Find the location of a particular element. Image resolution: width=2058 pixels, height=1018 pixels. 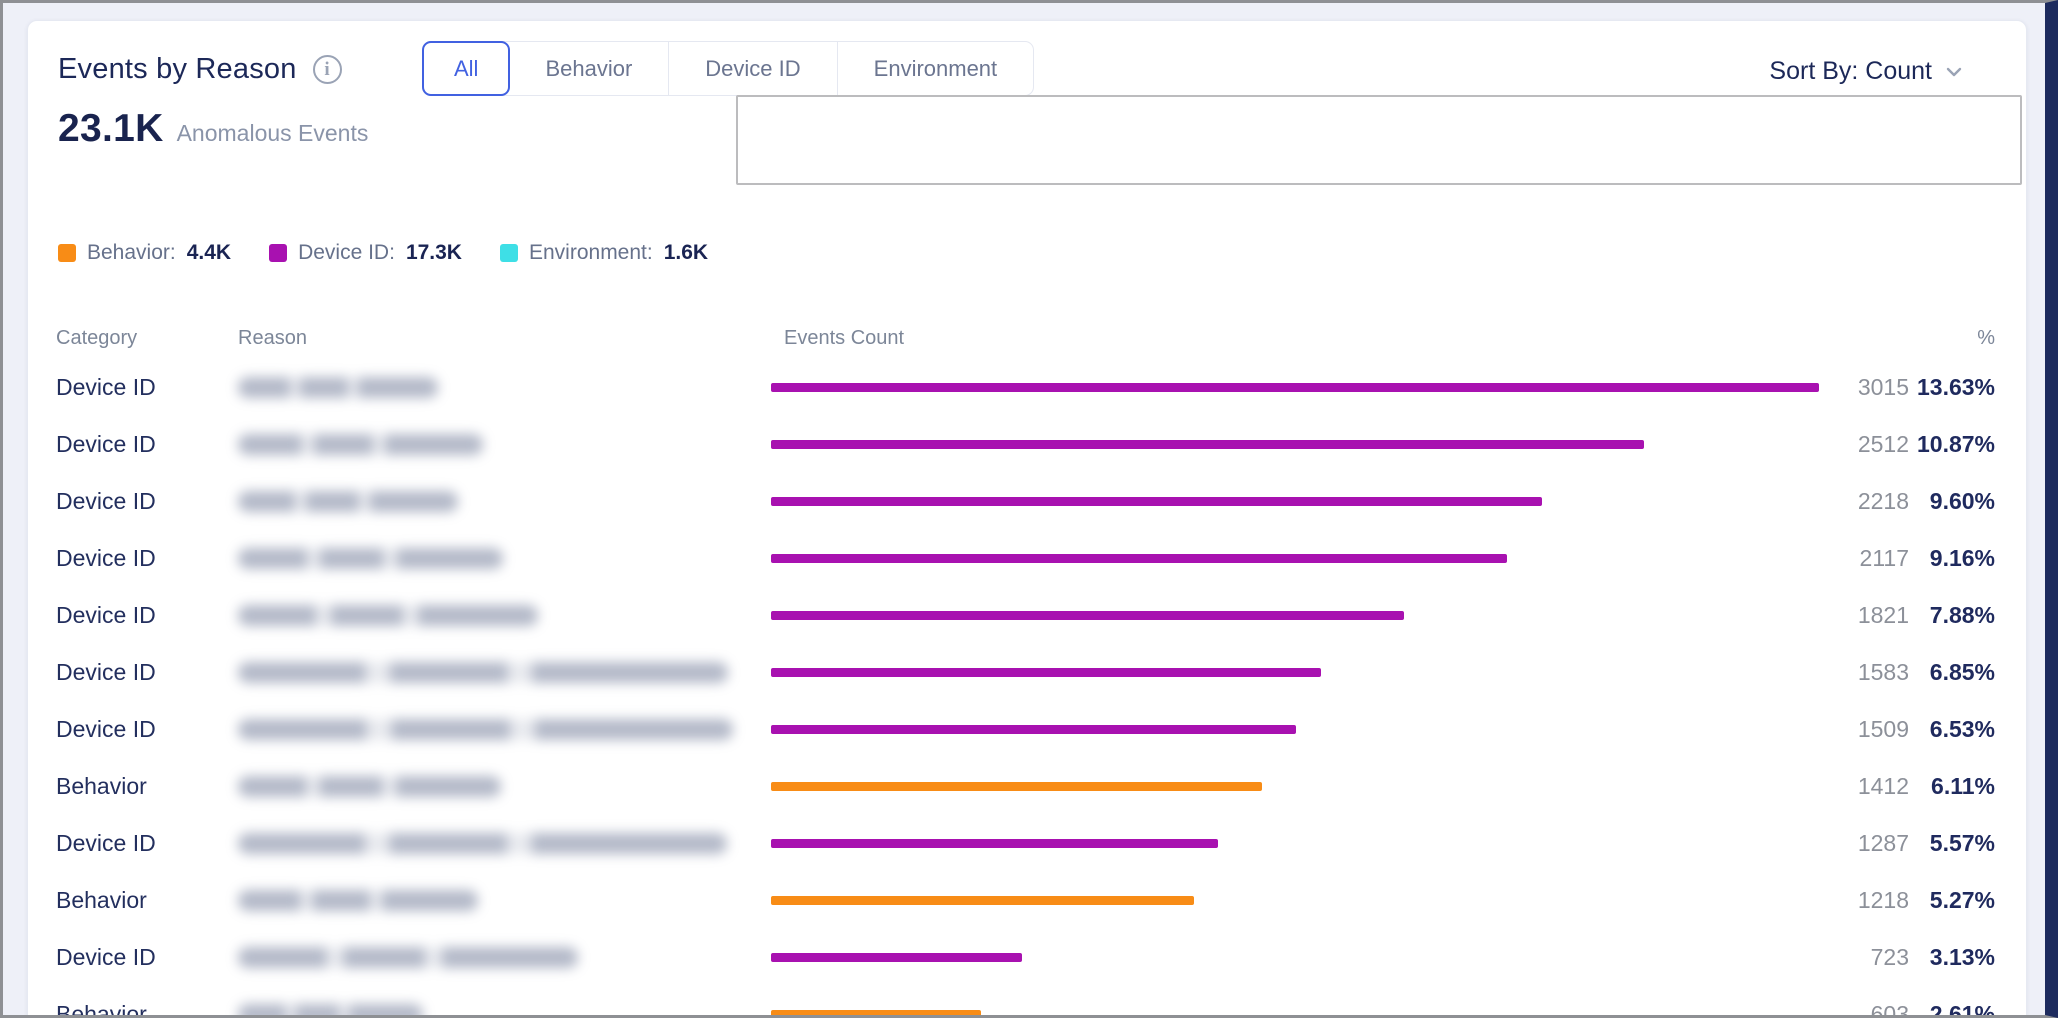

table-header: Category Reason Events Count % is located at coordinates (1027, 338).